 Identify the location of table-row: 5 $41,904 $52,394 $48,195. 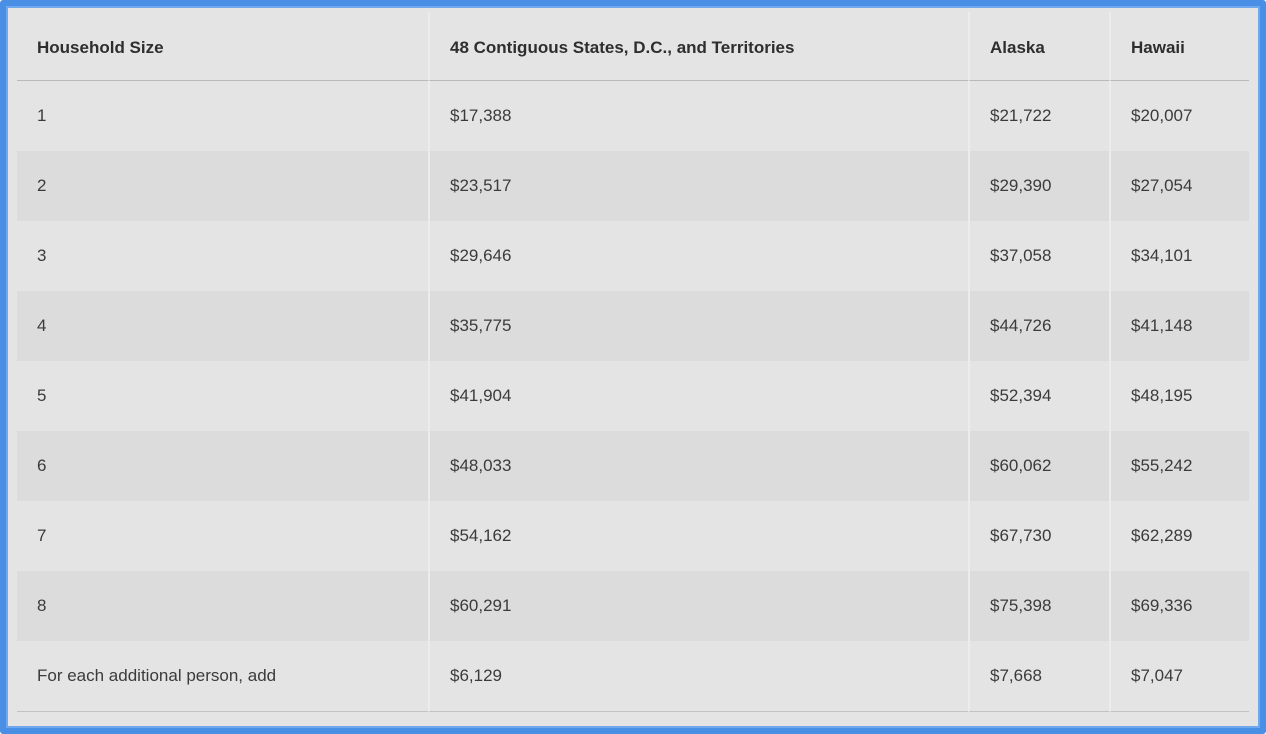
(633, 396).